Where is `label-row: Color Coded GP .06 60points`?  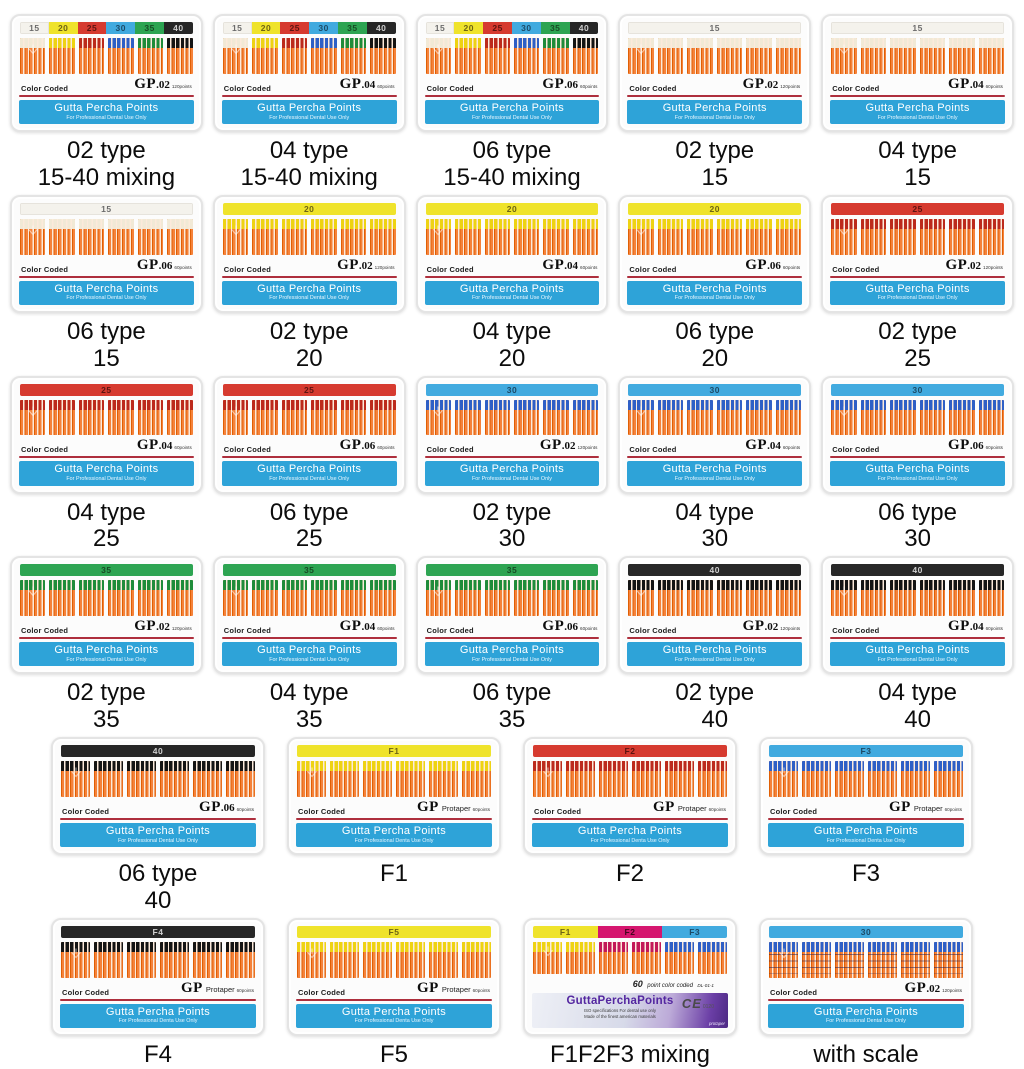 label-row: Color Coded GP .06 60points is located at coordinates (158, 807).